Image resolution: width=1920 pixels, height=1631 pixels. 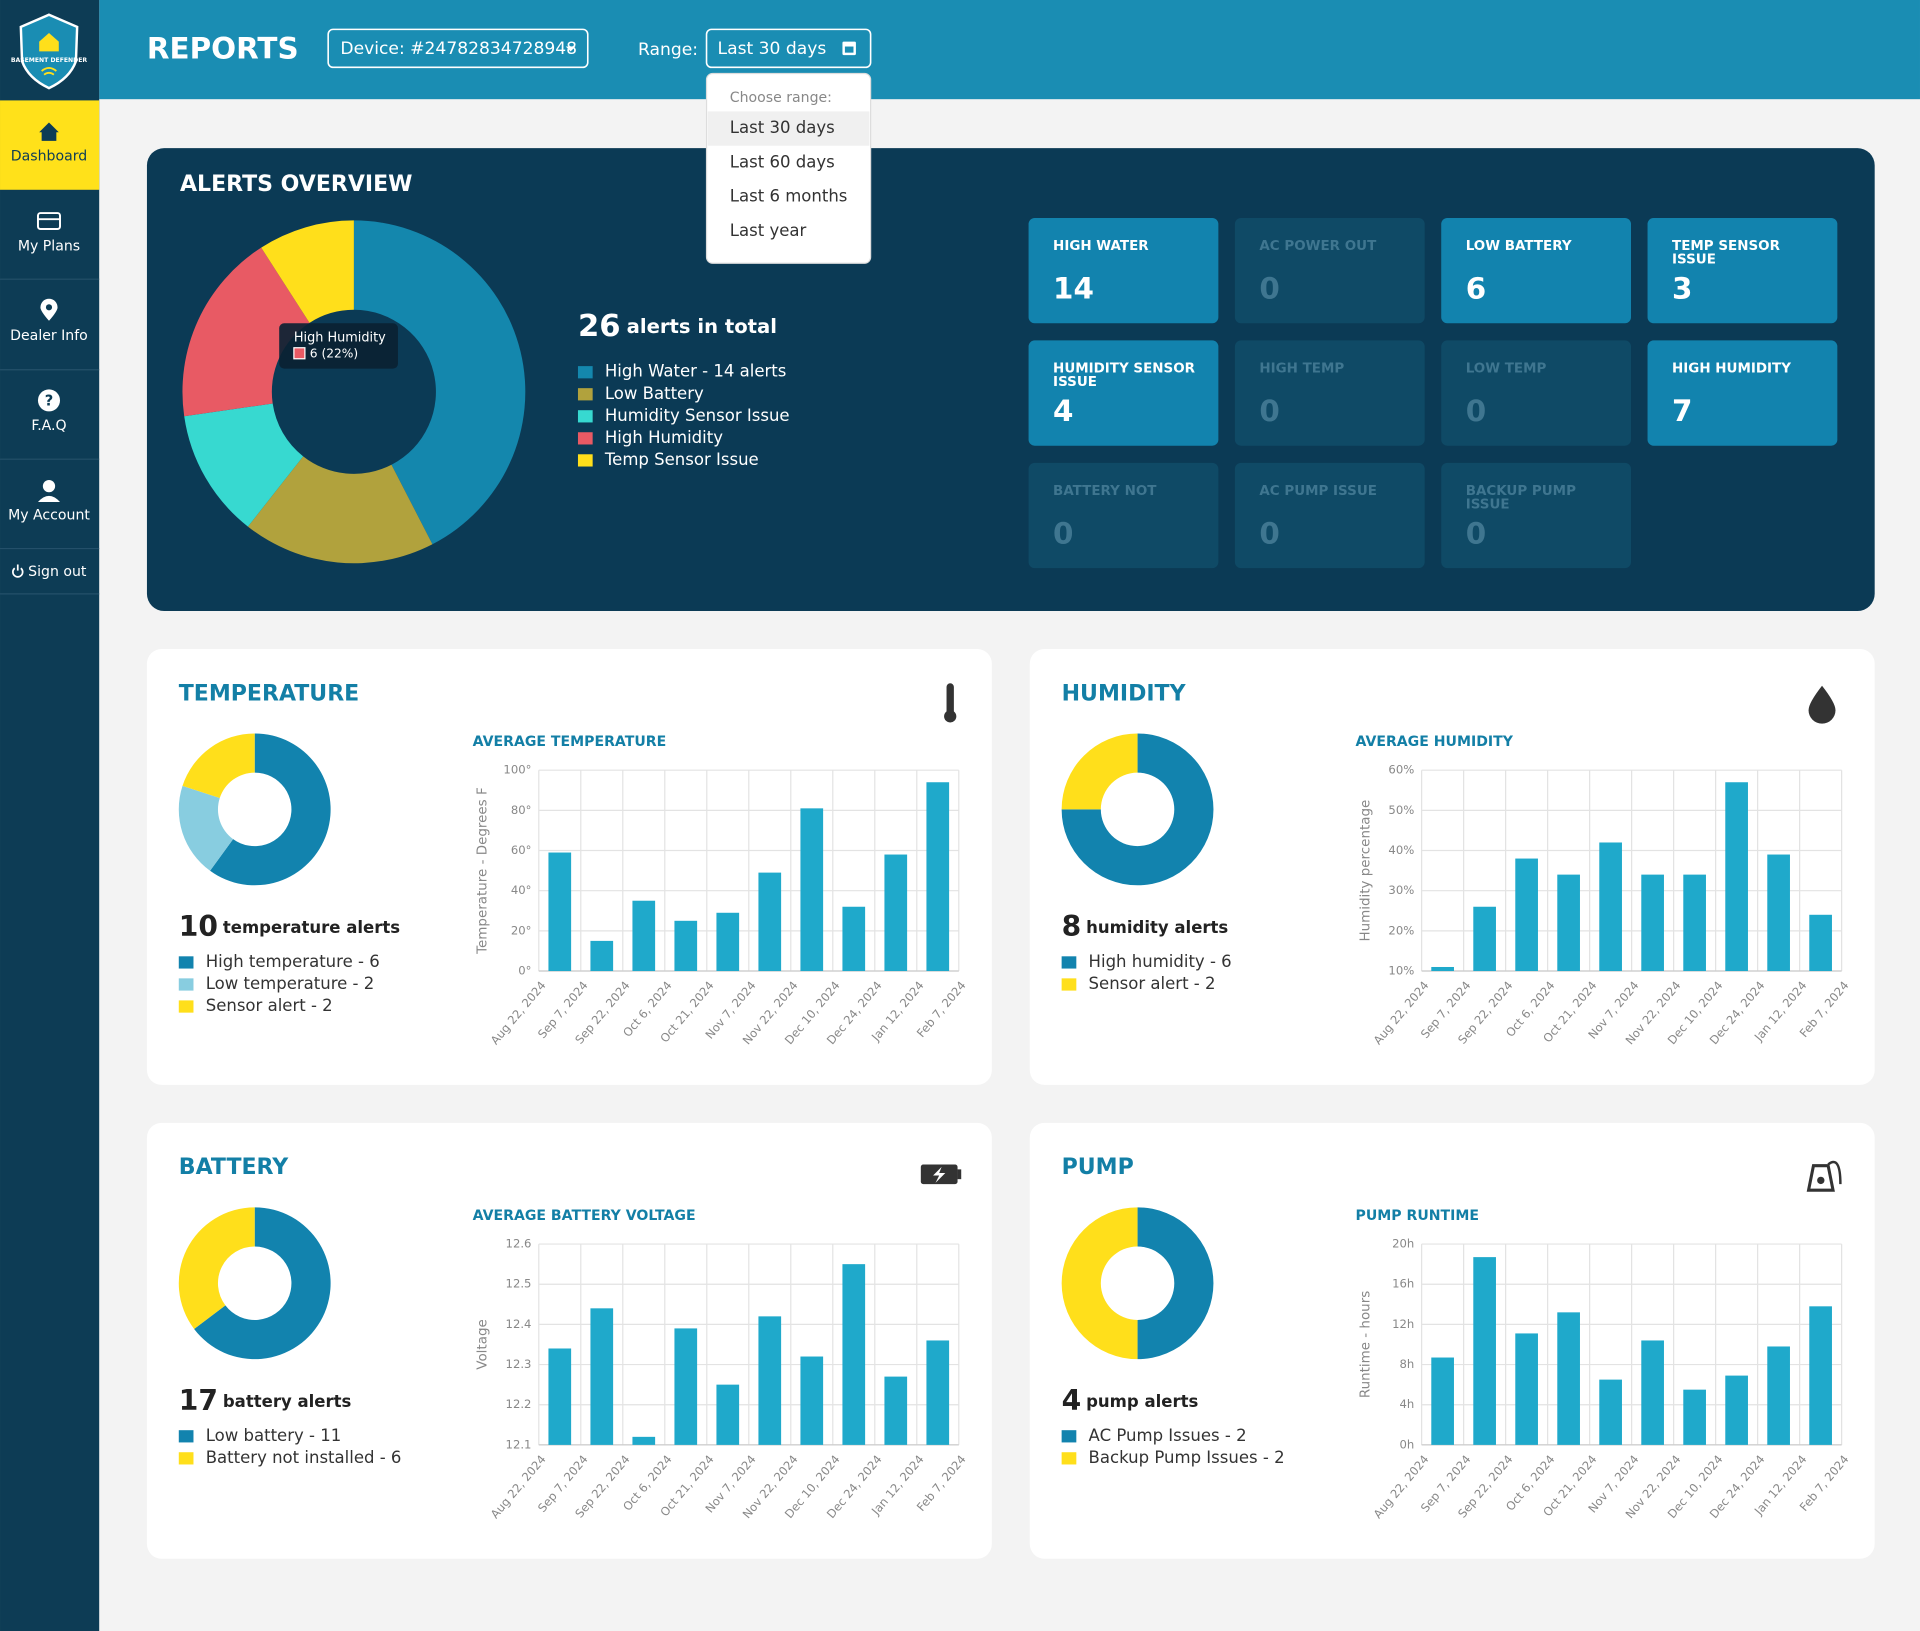 I want to click on logo: BASEMENT DEFENDER, so click(x=49, y=51).